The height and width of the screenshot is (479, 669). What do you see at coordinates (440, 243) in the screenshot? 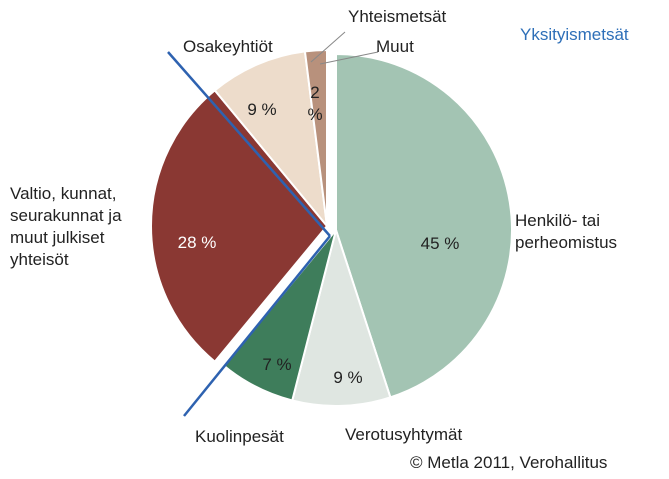
I see `value-label: 45 %` at bounding box center [440, 243].